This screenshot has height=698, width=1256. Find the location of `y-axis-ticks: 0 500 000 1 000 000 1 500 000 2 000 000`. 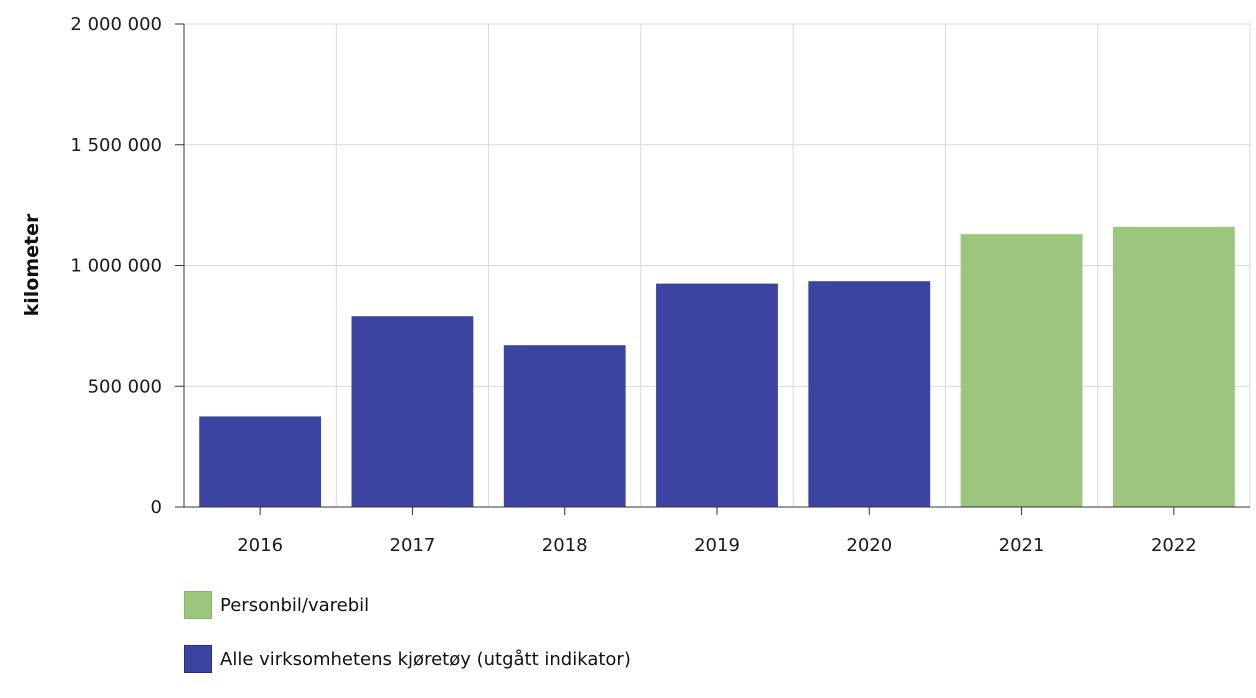

y-axis-ticks: 0 500 000 1 000 000 1 500 000 2 000 000 is located at coordinates (127, 266).